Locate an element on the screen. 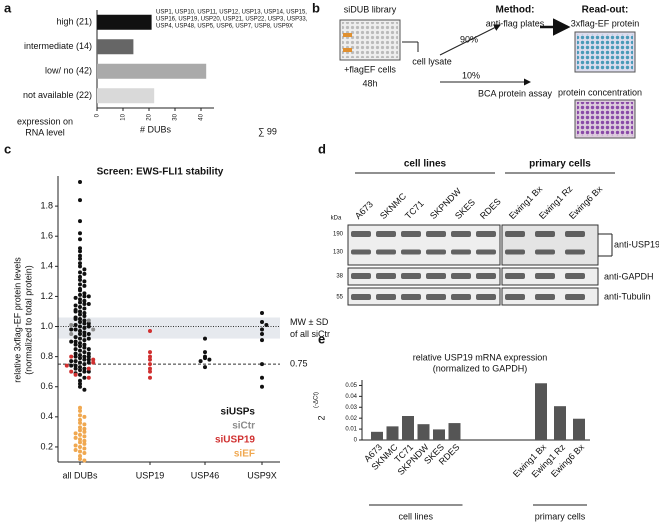  chart-title: relative USP19 mRNA expression is located at coordinates (480, 357).